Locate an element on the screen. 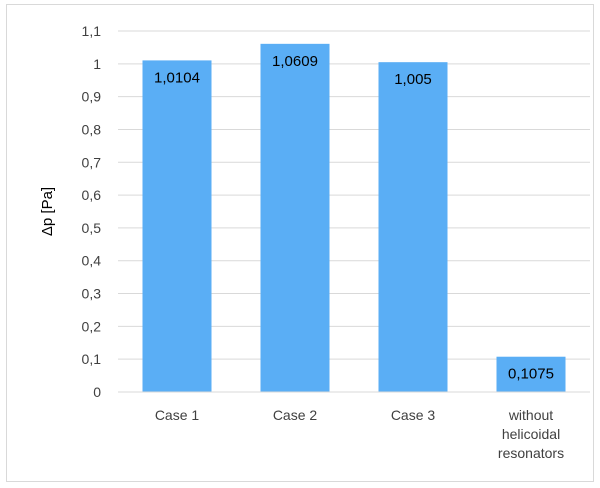 The width and height of the screenshot is (600, 488). y-tick-label: 1 is located at coordinates (97, 64).